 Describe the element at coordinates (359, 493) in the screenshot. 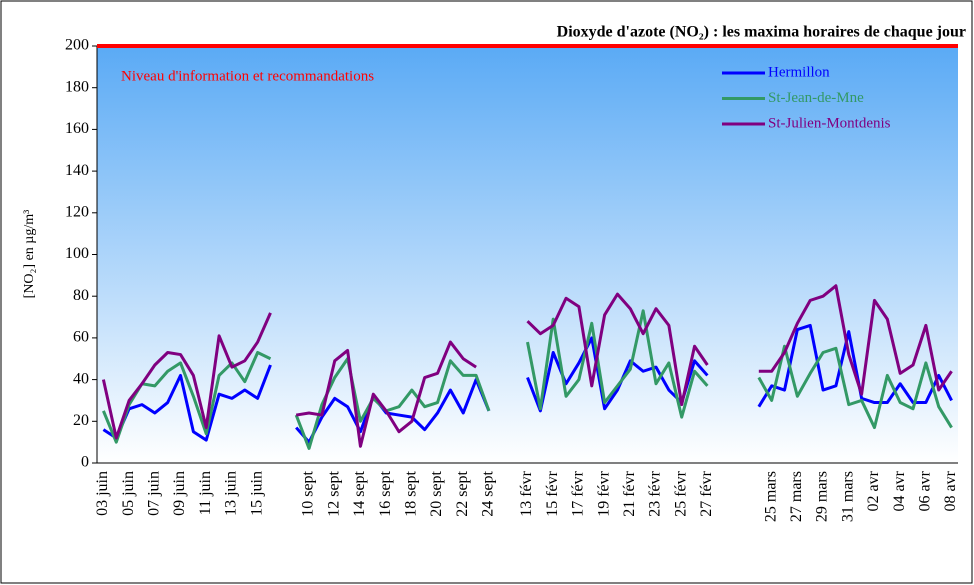

I see `x-tick-label: 14 sept` at that location.